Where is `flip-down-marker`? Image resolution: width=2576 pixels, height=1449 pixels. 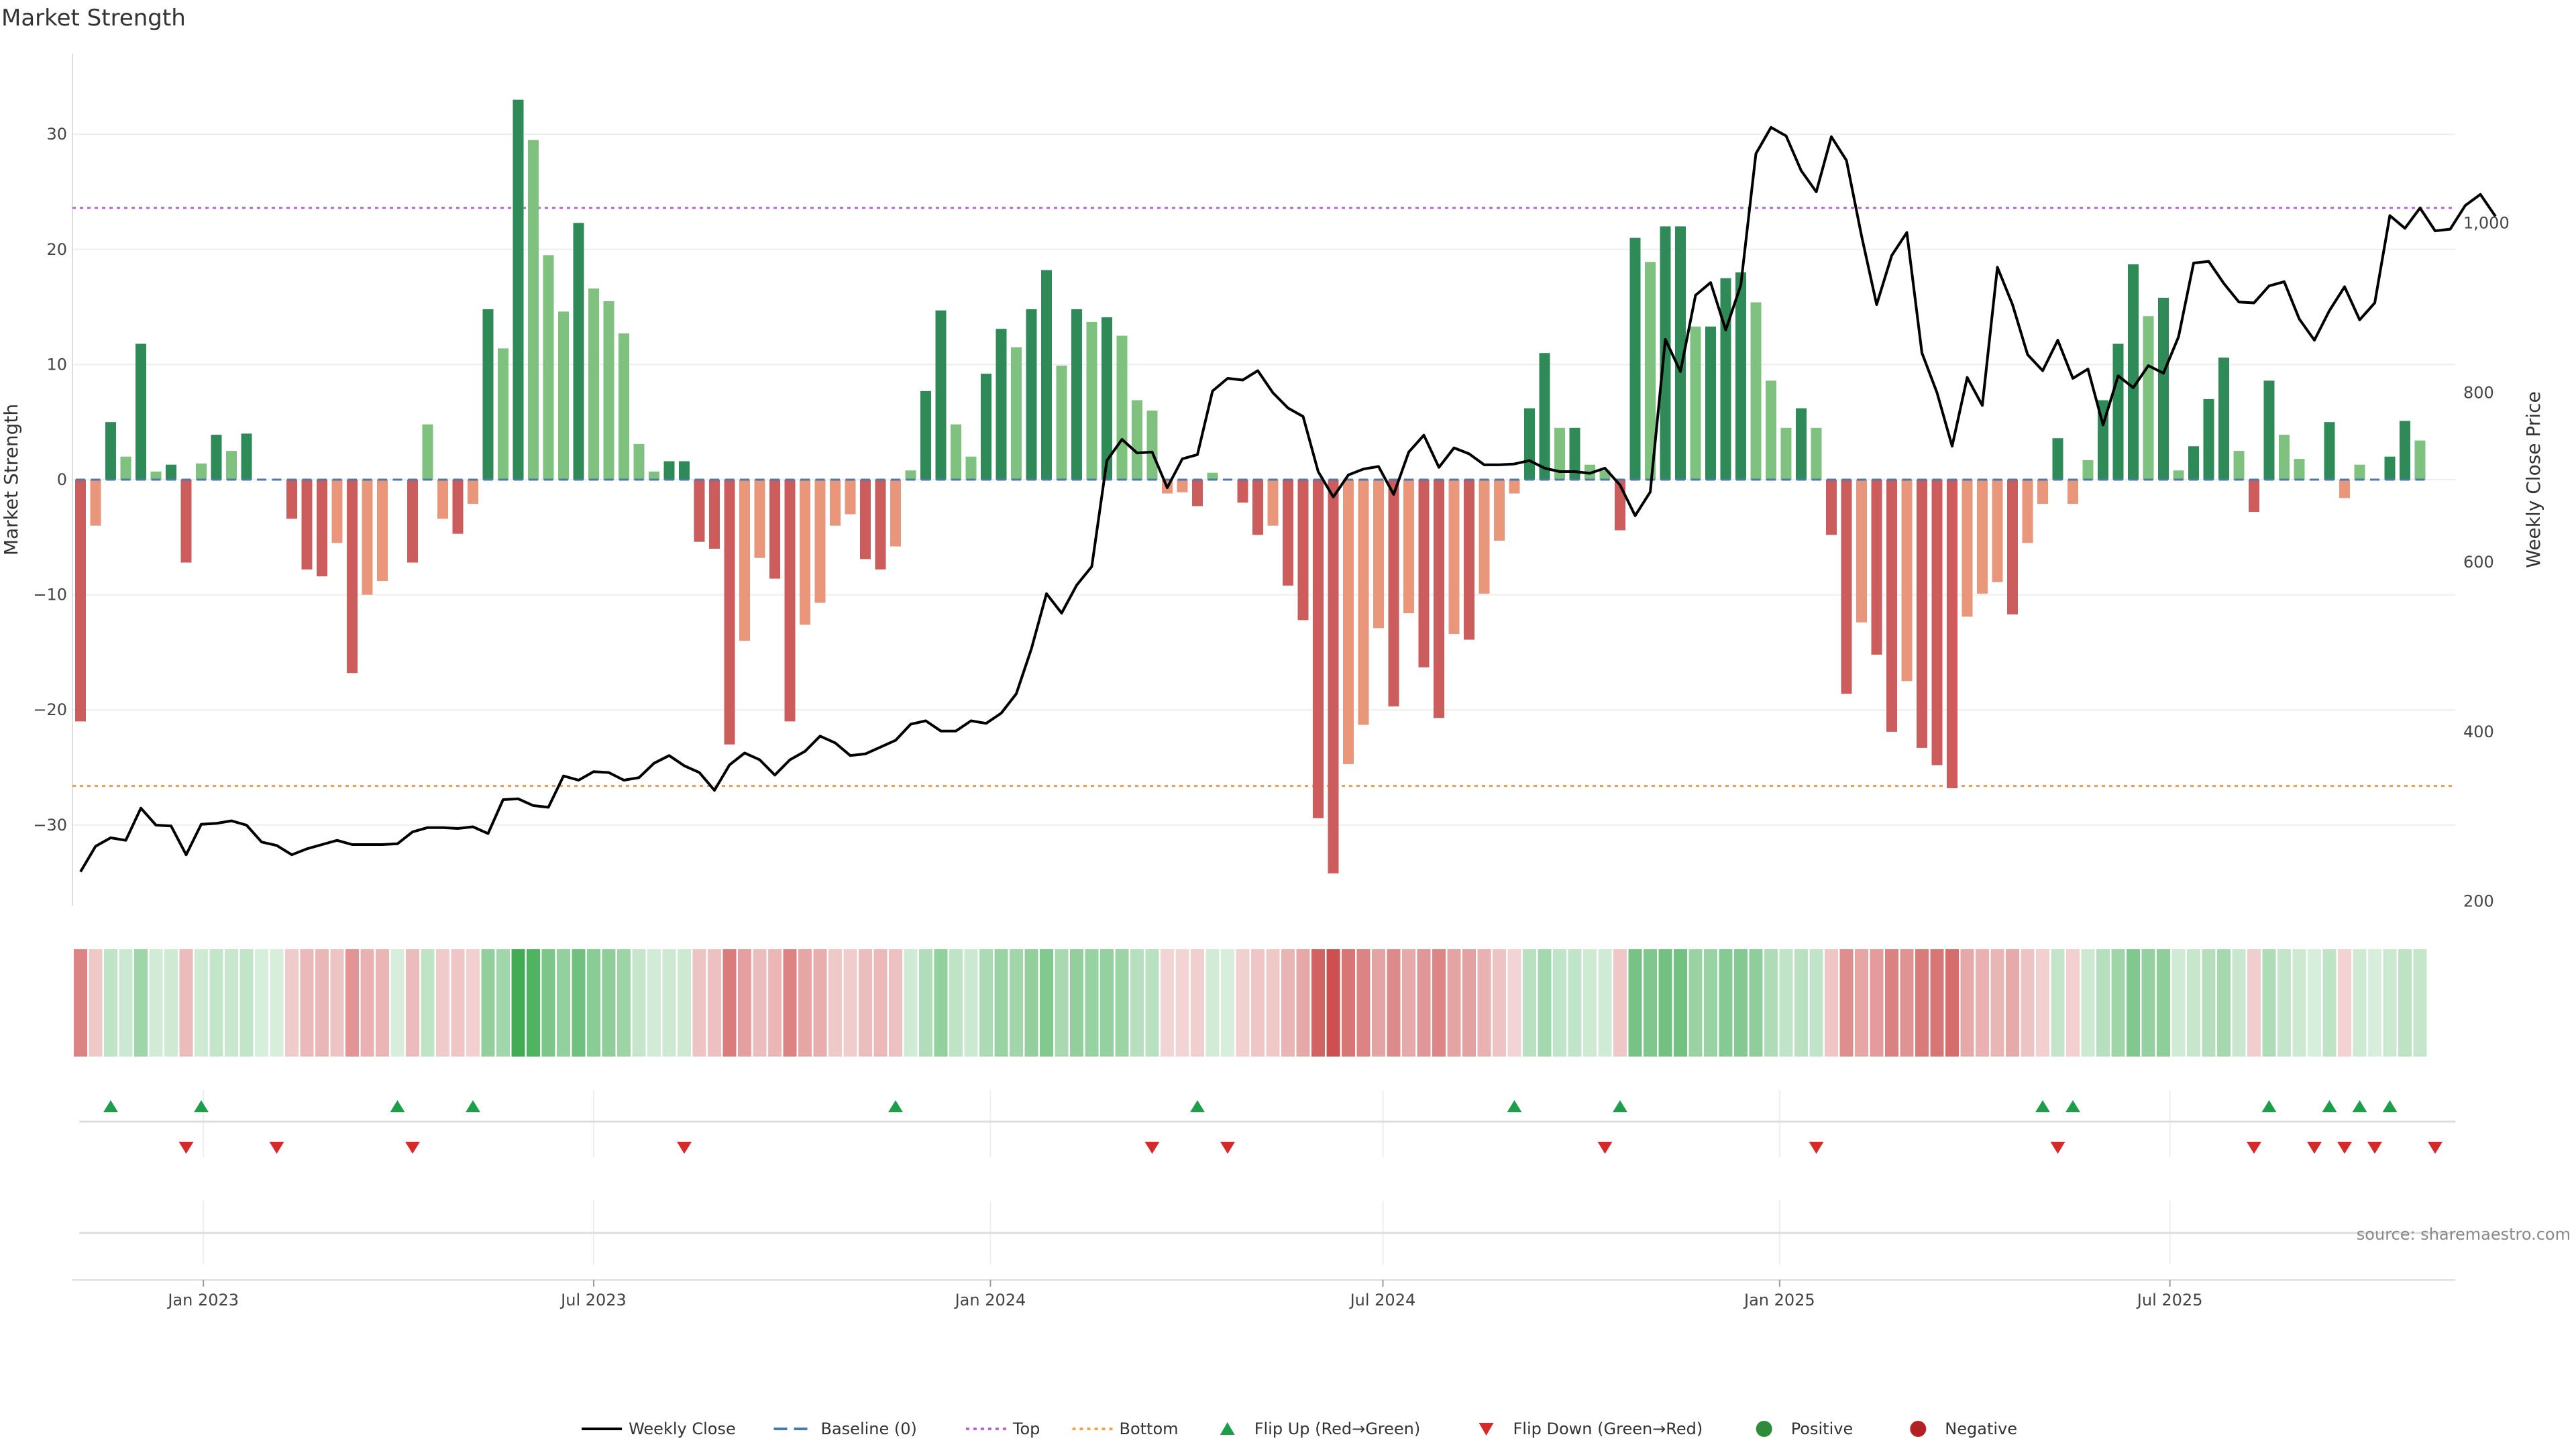 flip-down-marker is located at coordinates (2435, 1148).